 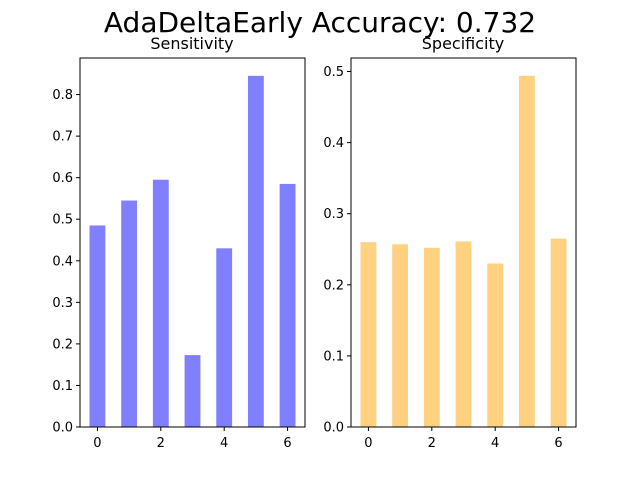 What do you see at coordinates (62, 137) in the screenshot?
I see `sensitivity-ytick-label: 0.7` at bounding box center [62, 137].